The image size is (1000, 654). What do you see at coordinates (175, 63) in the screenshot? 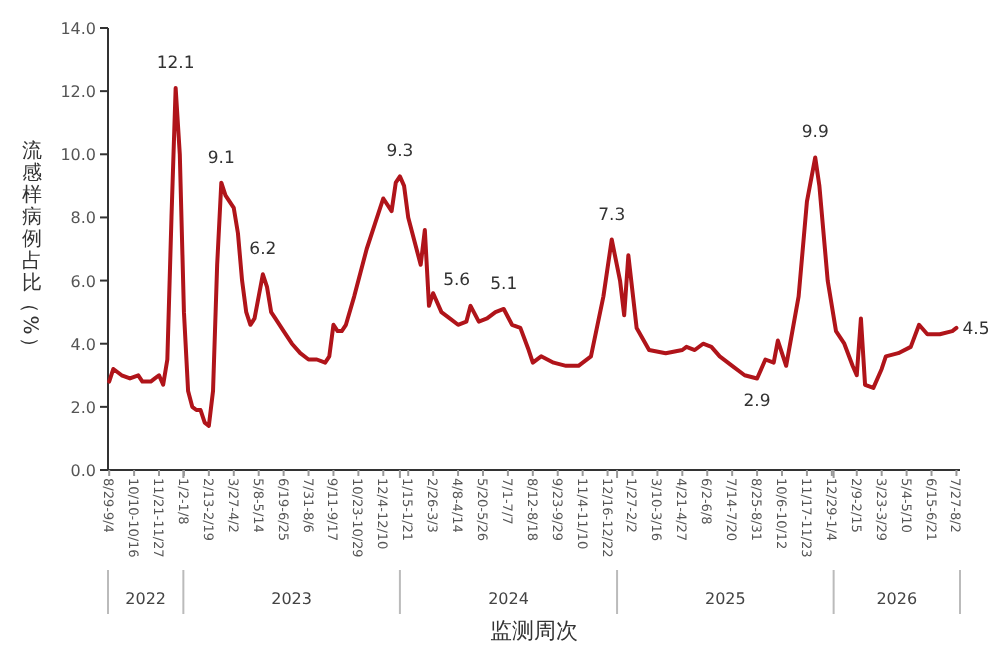
I see `data-label: 12.1` at bounding box center [175, 63].